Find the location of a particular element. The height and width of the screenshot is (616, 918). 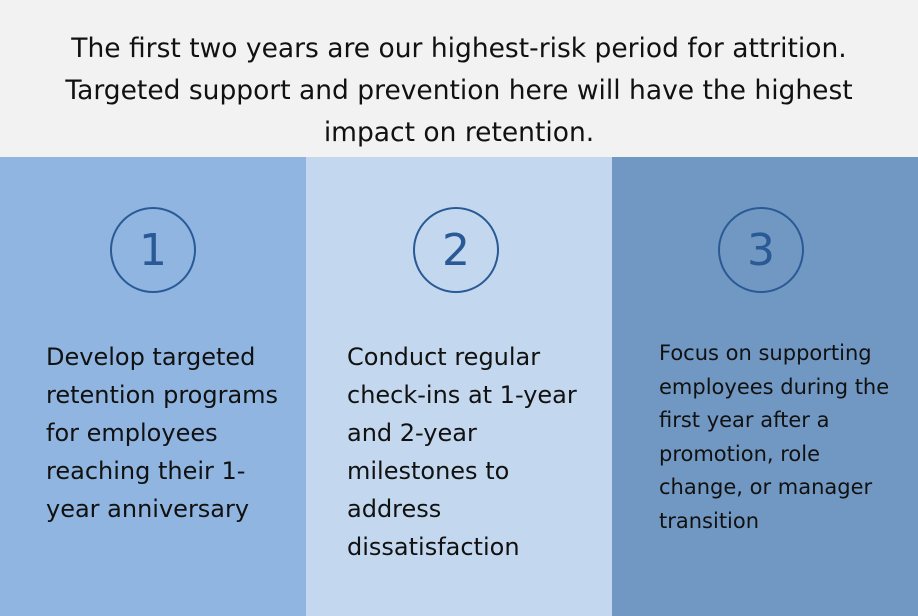

step-number-circle-1: 1 is located at coordinates (153, 250).